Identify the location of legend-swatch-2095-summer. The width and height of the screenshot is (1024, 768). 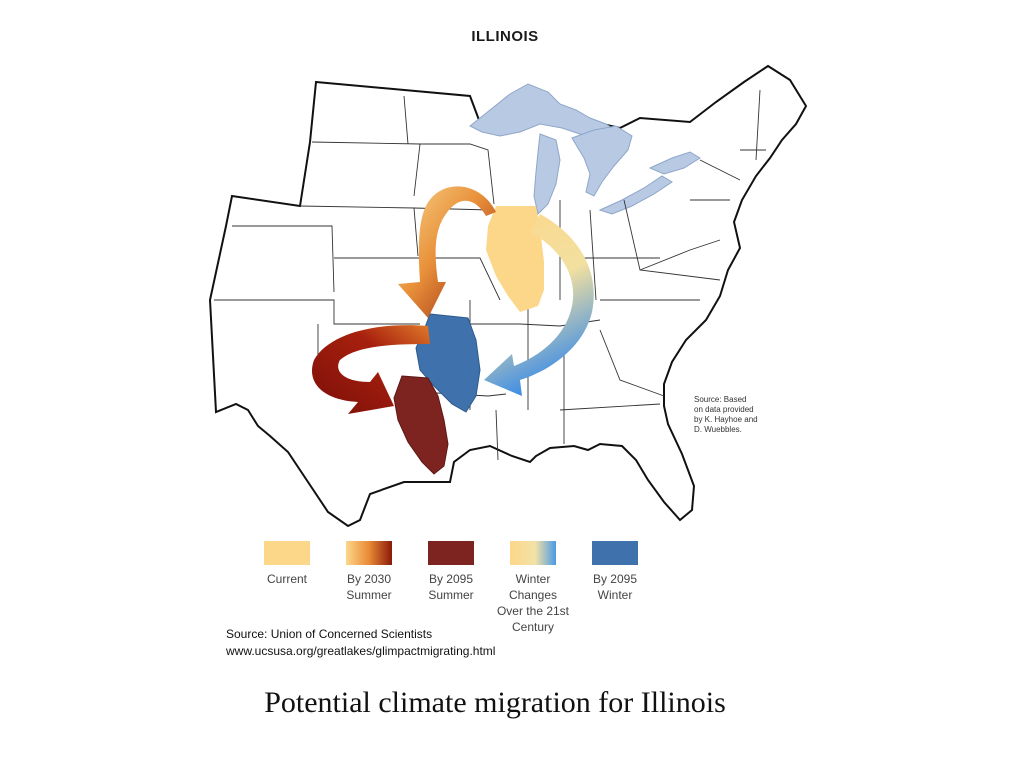
(451, 553).